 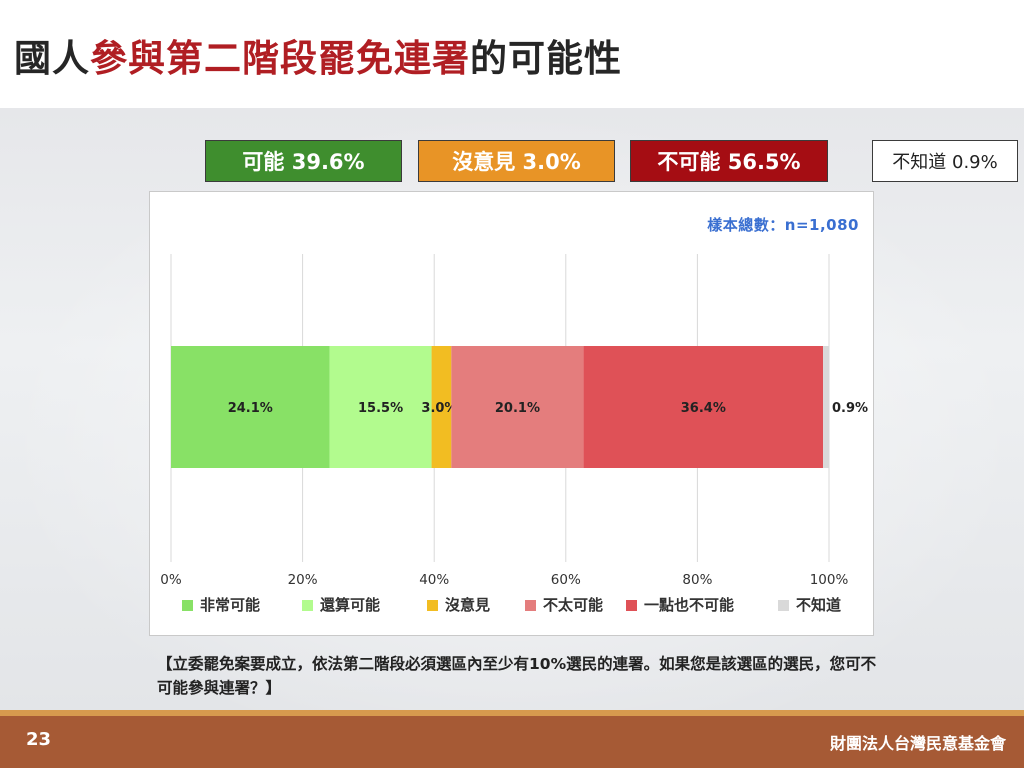 I want to click on slide-title: 國人參與第二階段罷免連署的可能性, so click(x=318, y=55).